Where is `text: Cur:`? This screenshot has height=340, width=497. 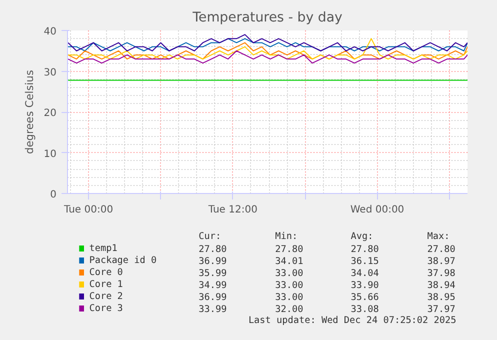
text: Cur: is located at coordinates (210, 236).